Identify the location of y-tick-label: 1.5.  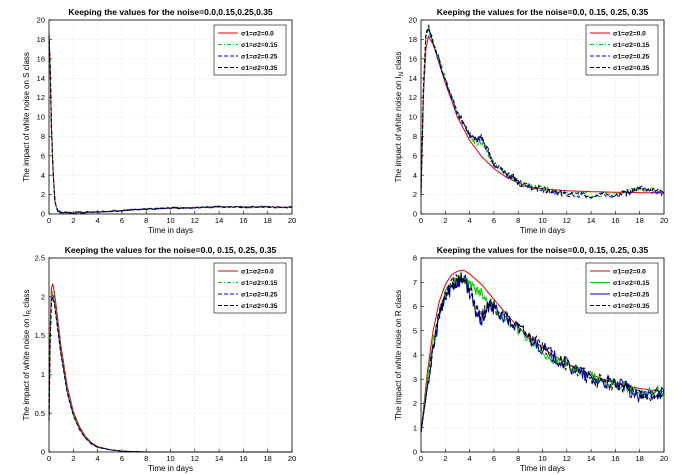
(40, 335).